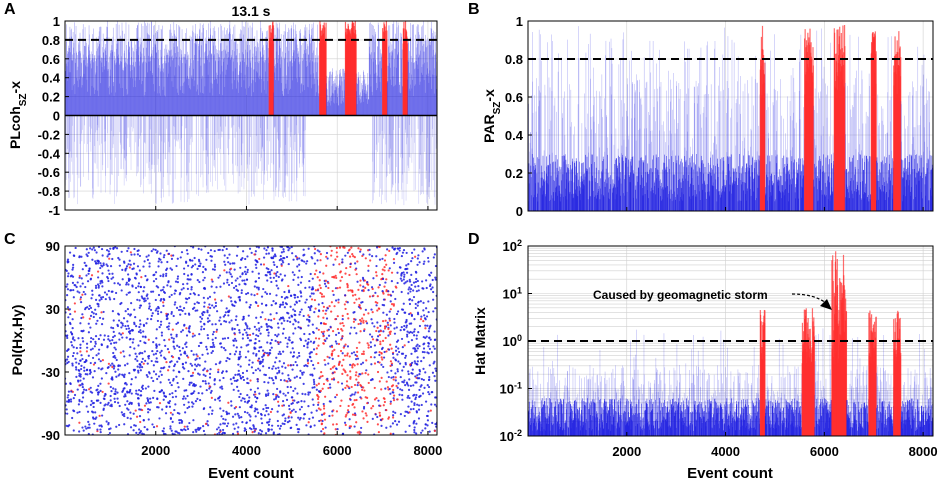 Image resolution: width=941 pixels, height=488 pixels. What do you see at coordinates (51, 59) in the screenshot?
I see `panel-a-ytick-label: 0.6` at bounding box center [51, 59].